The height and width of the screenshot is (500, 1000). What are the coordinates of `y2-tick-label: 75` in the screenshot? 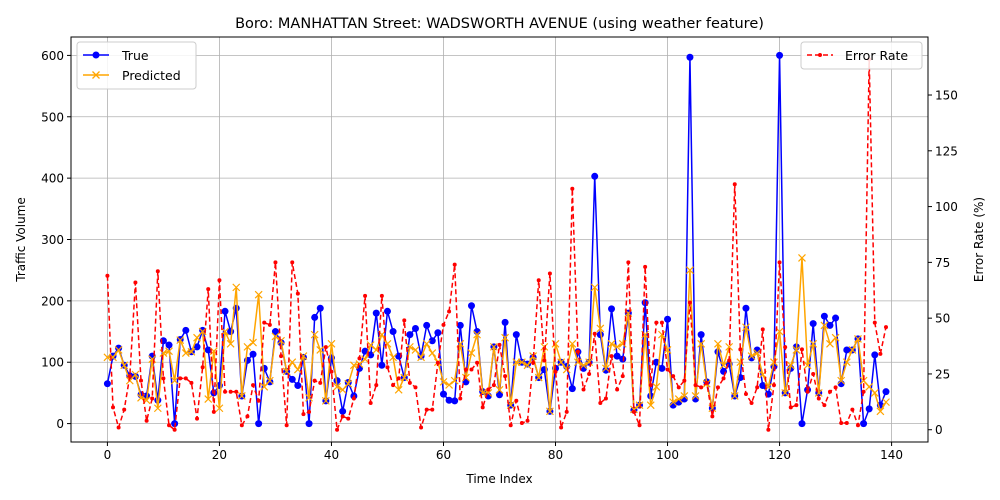 It's located at (942, 263).